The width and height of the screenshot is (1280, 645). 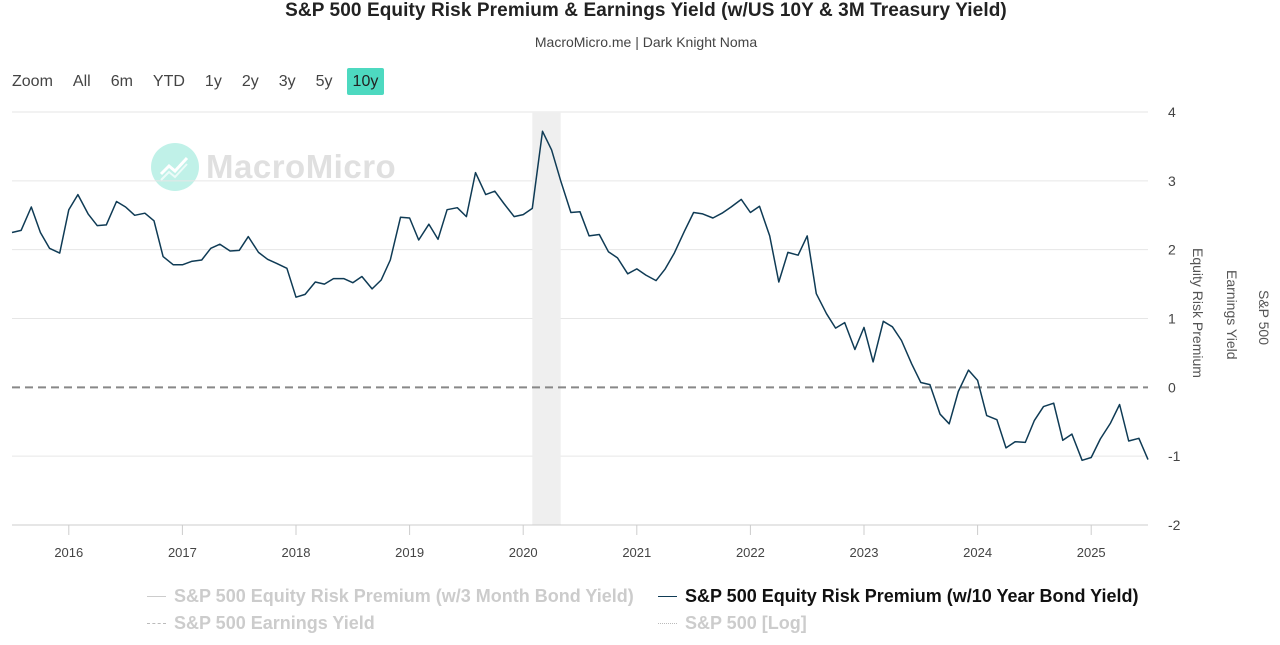 I want to click on legend-item-sp500-log: S&P 500 [Log], so click(x=732, y=623).